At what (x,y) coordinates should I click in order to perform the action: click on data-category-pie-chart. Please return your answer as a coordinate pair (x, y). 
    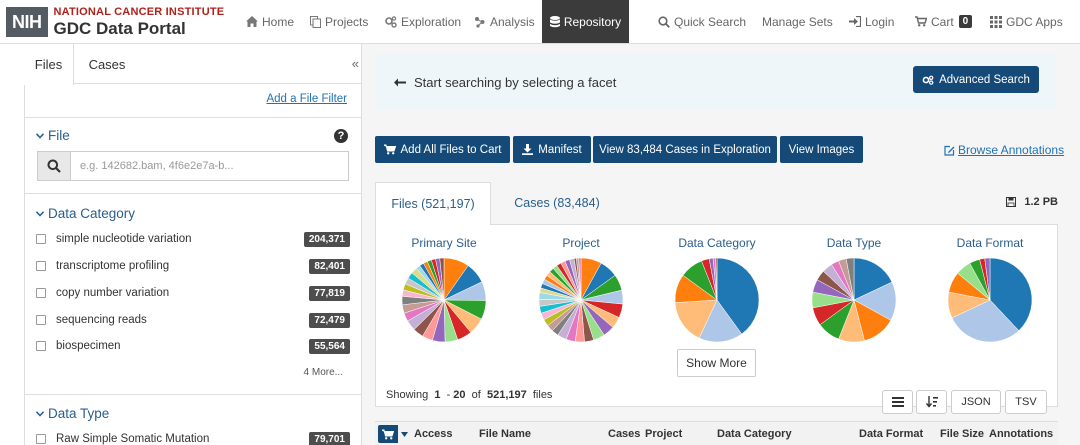
    Looking at the image, I should click on (717, 300).